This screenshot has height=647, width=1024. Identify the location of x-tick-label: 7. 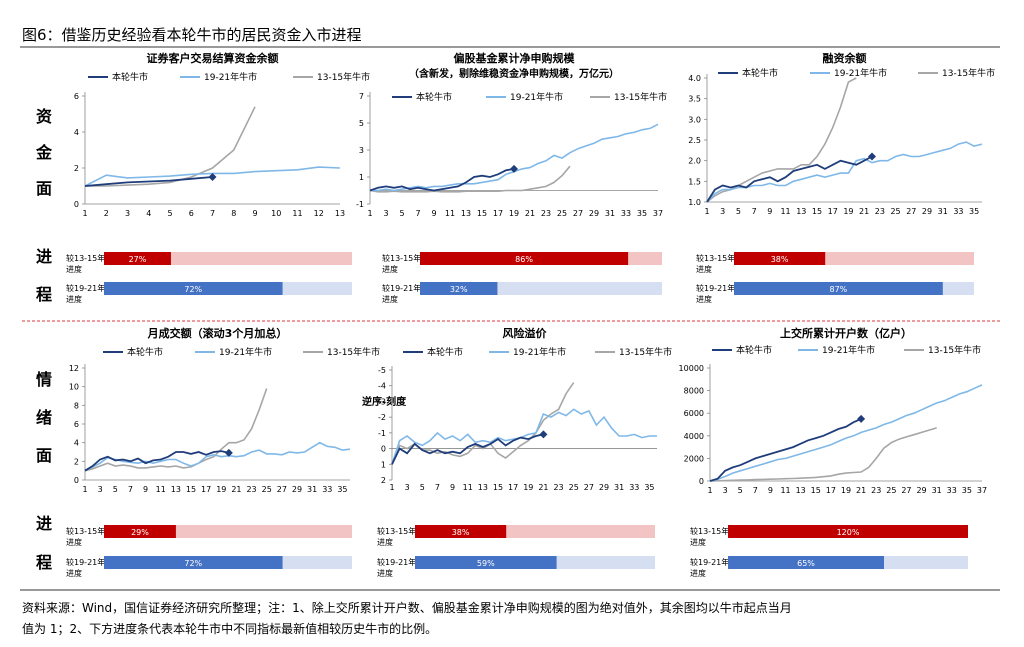
(212, 213).